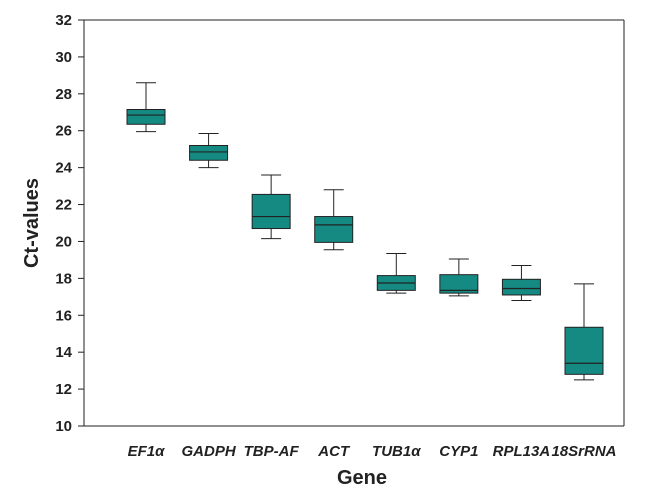  What do you see at coordinates (396, 273) in the screenshot?
I see `box-TUB1α` at bounding box center [396, 273].